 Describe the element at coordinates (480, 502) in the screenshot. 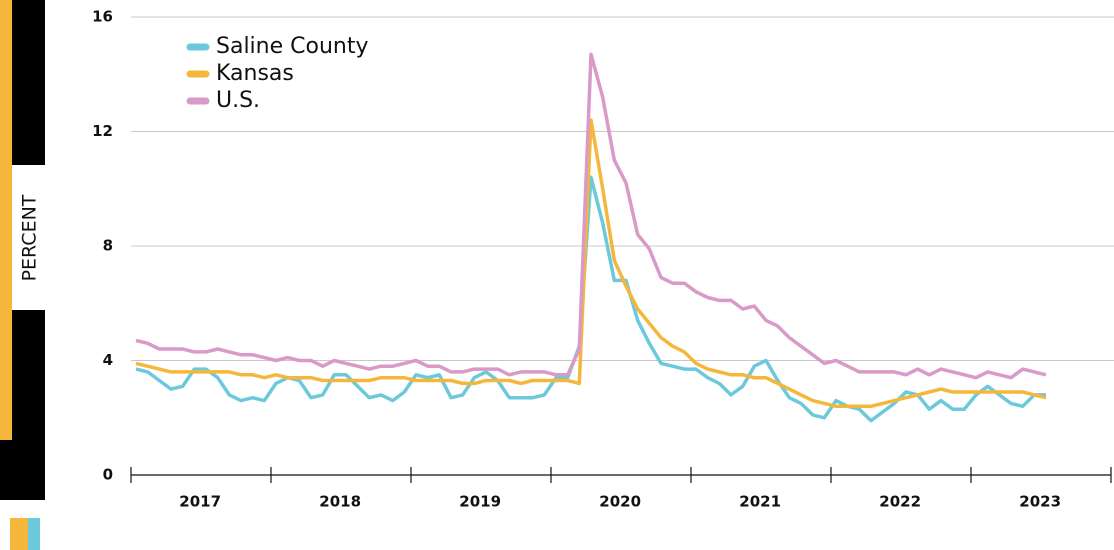

I see `x-tick-label: 2019` at that location.